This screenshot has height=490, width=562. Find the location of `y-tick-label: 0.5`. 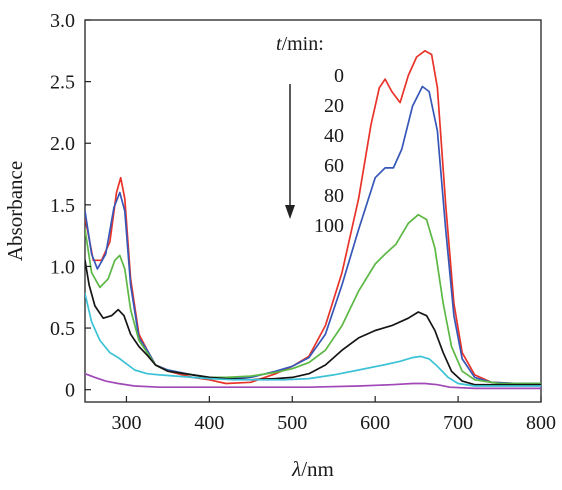

y-tick-label: 0.5 is located at coordinates (62, 329).